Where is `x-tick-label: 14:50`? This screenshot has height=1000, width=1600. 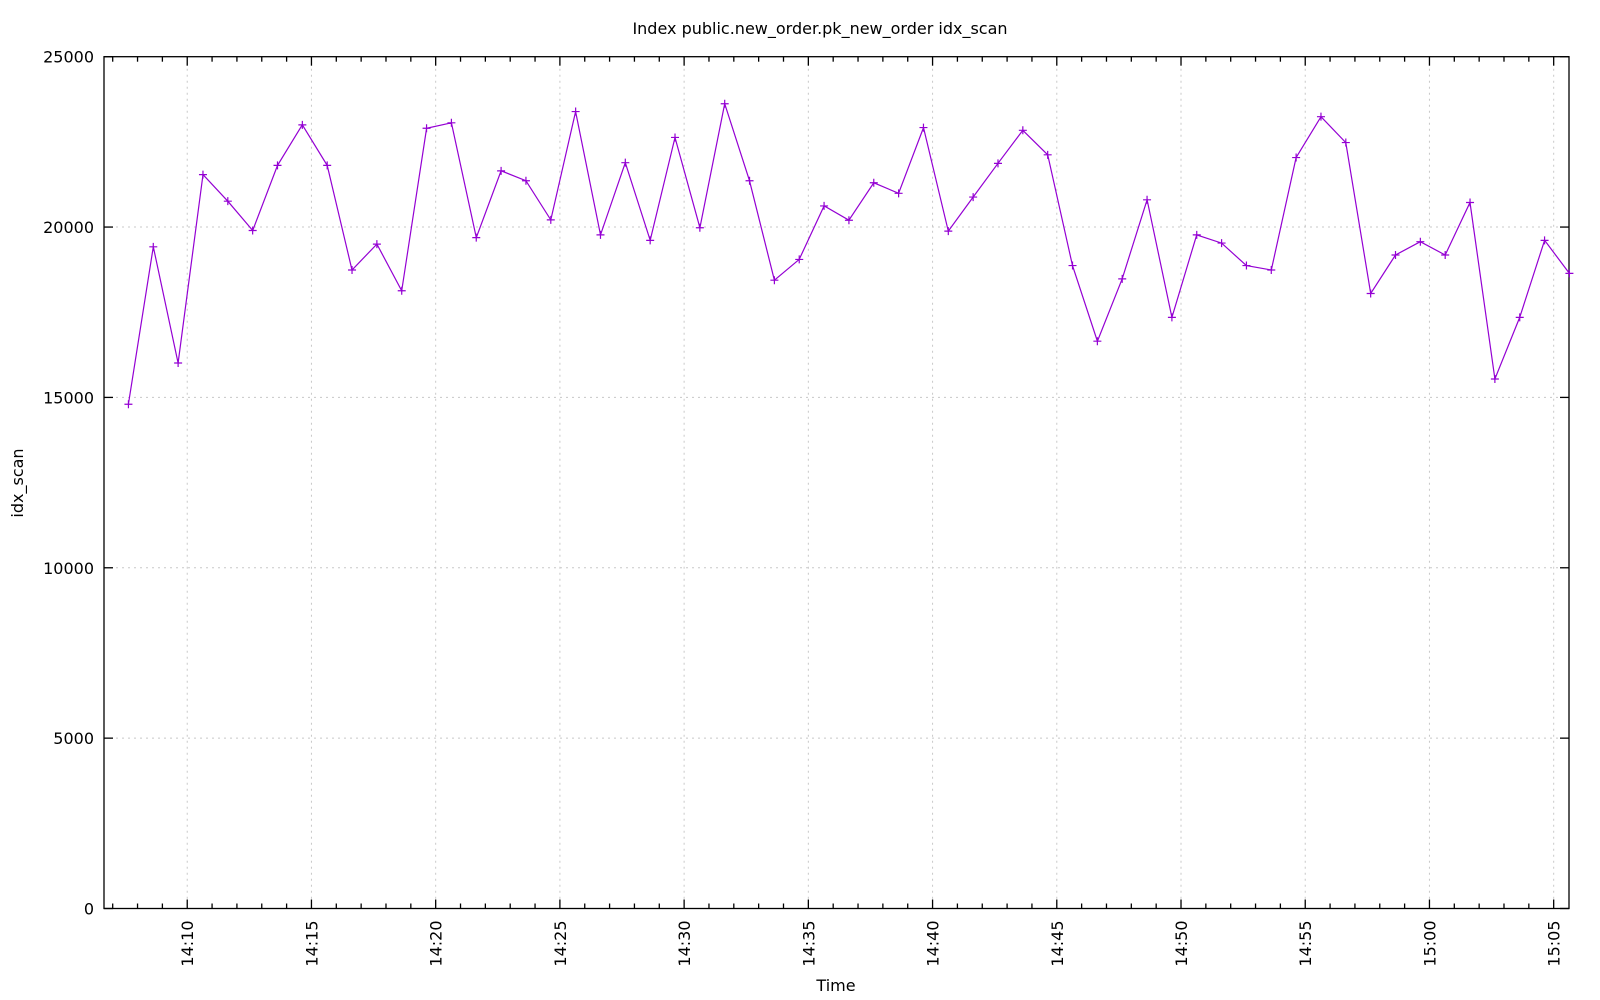
x-tick-label: 14:50 is located at coordinates (1181, 944).